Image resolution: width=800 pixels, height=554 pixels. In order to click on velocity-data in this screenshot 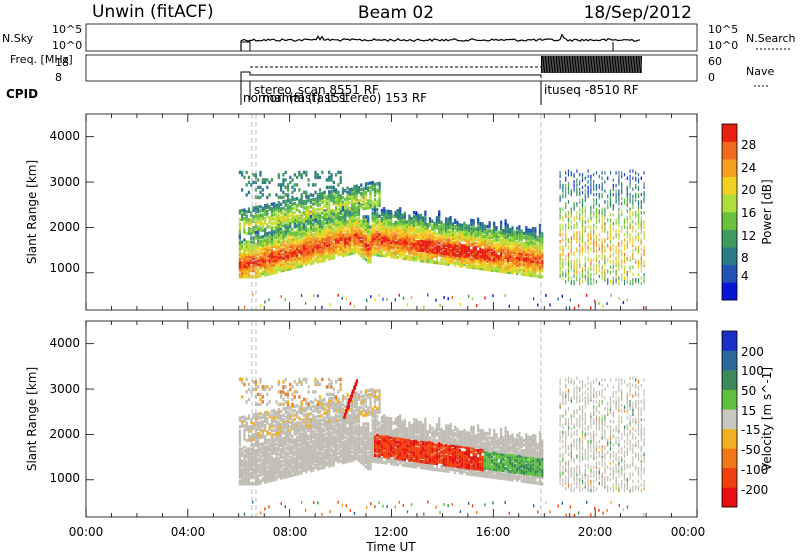, I will do `click(441, 446)`.